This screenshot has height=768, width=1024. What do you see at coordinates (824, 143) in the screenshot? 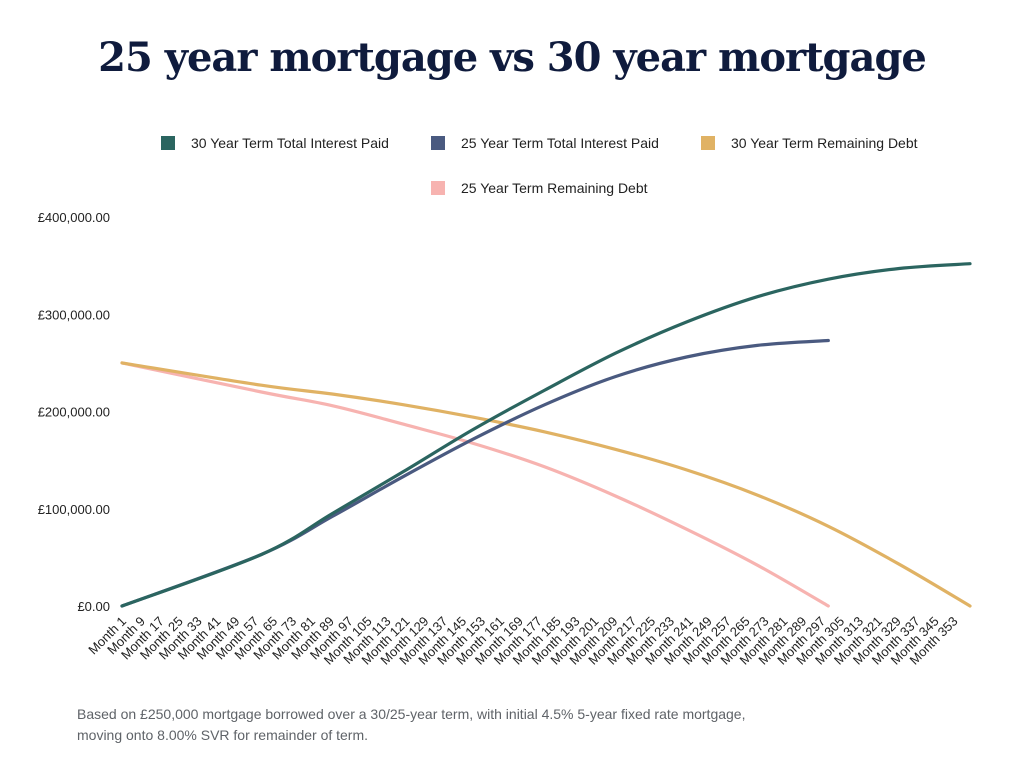
I see `legend-label-30yr-debt: 30 Year Term Remaining Debt` at bounding box center [824, 143].